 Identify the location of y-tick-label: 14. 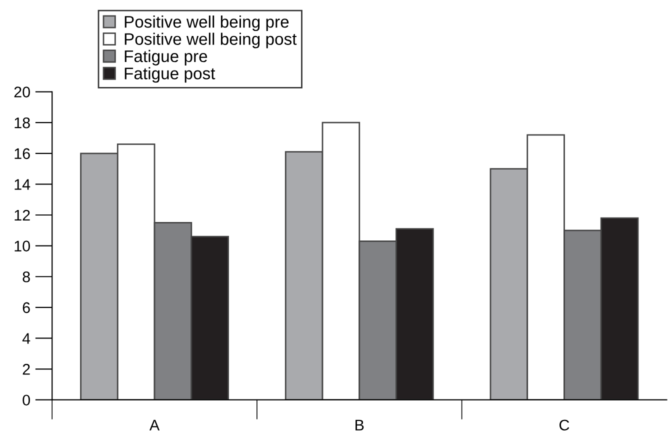
(22, 184).